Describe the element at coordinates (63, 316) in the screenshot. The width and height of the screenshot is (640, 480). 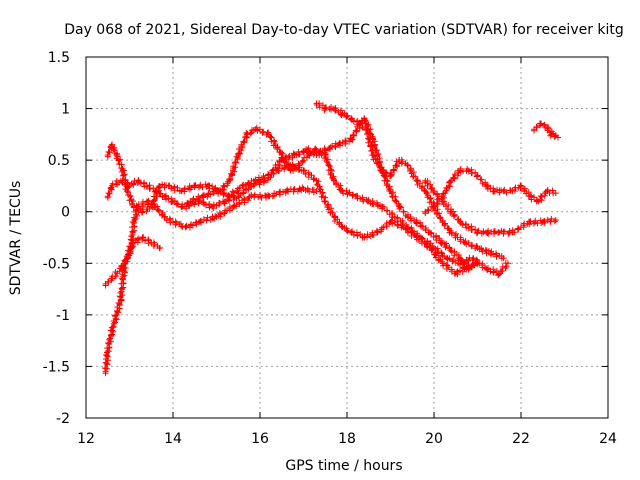
I see `y-tick-label: -1` at that location.